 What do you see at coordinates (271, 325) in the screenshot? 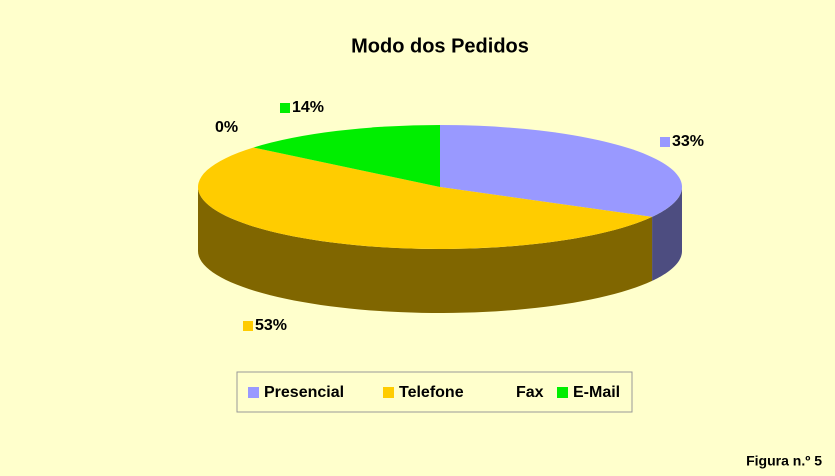
I see `data-label: 53%` at bounding box center [271, 325].